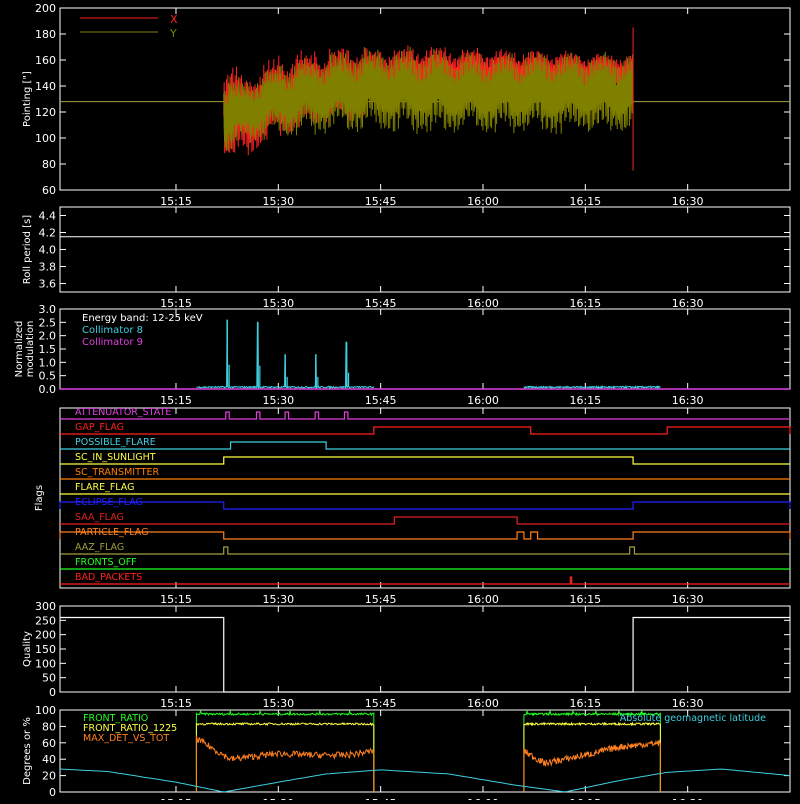 This screenshot has width=800, height=804. Describe the element at coordinates (425, 520) in the screenshot. I see `flag-line-saa_flag` at that location.